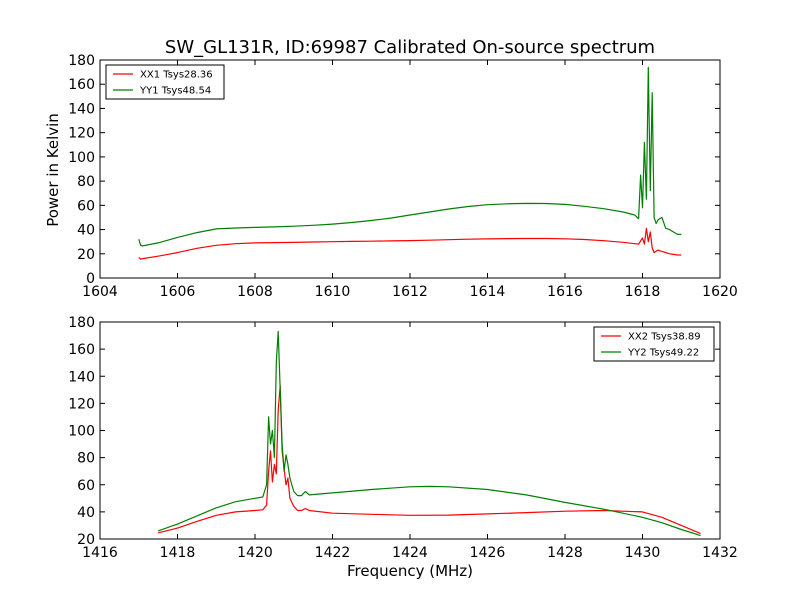 This screenshot has width=800, height=600. I want to click on top-y-tick-label: 0, so click(90, 279).